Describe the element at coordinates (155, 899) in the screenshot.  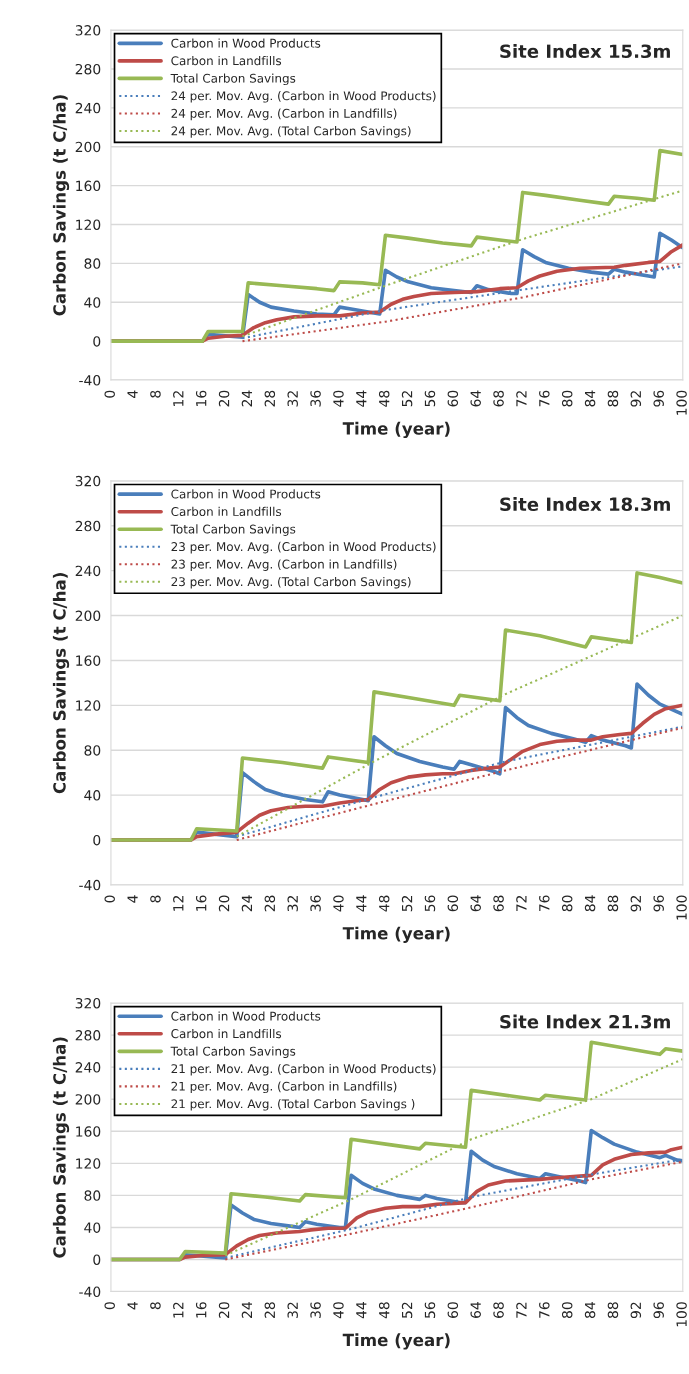
I see `x-tick-label: 8` at that location.